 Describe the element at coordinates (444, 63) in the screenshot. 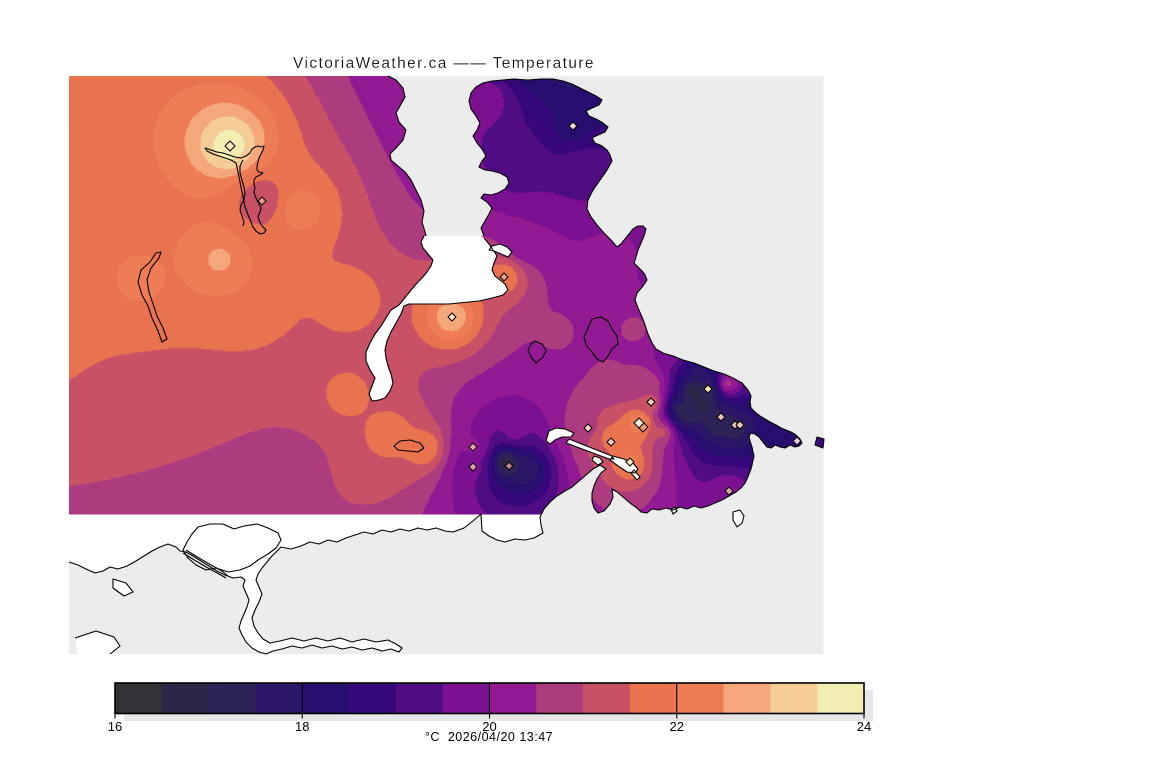

I see `svg-text:VictoriaWeather.ca —— Temperat: VictoriaWeather.ca —— Temperature` at that location.